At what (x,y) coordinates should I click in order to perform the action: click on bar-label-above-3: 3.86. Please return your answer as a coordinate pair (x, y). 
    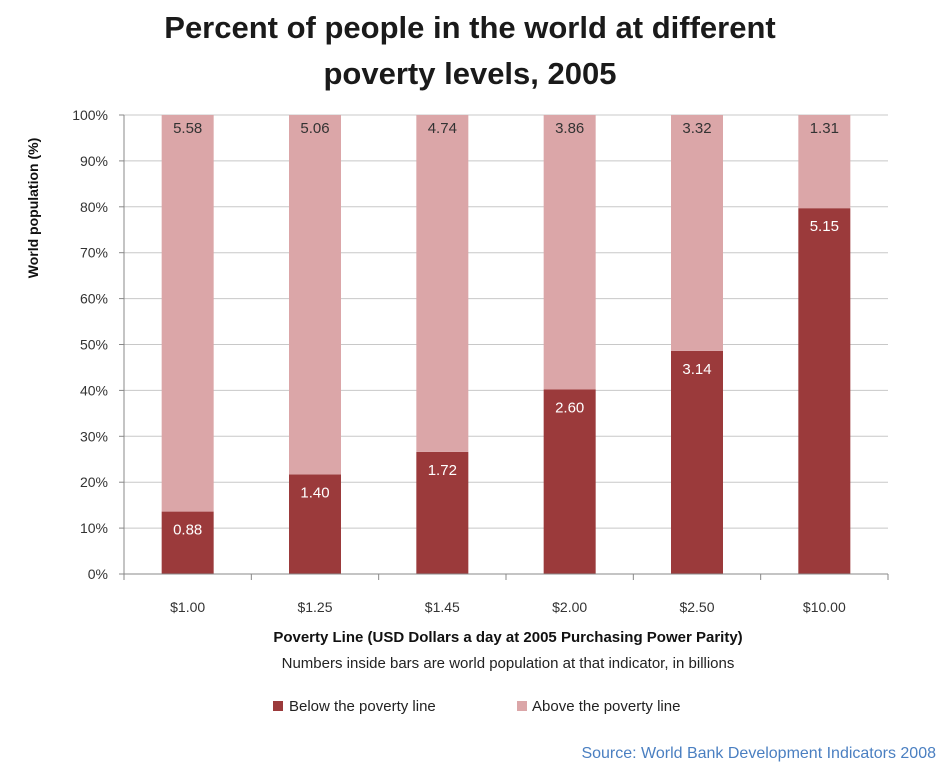
    Looking at the image, I should click on (569, 128).